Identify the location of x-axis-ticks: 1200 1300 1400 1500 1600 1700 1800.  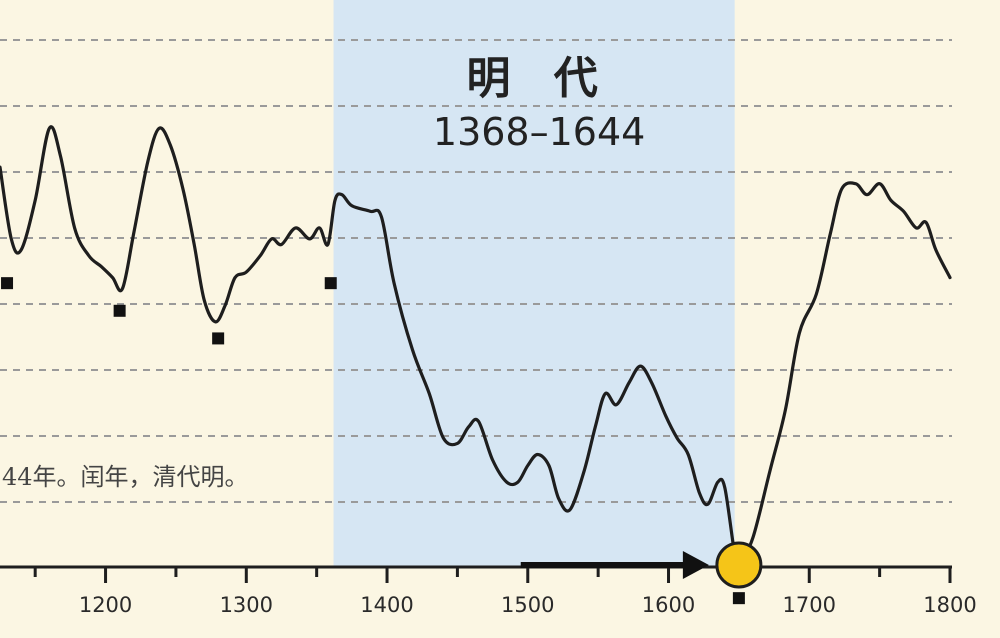
(505, 592).